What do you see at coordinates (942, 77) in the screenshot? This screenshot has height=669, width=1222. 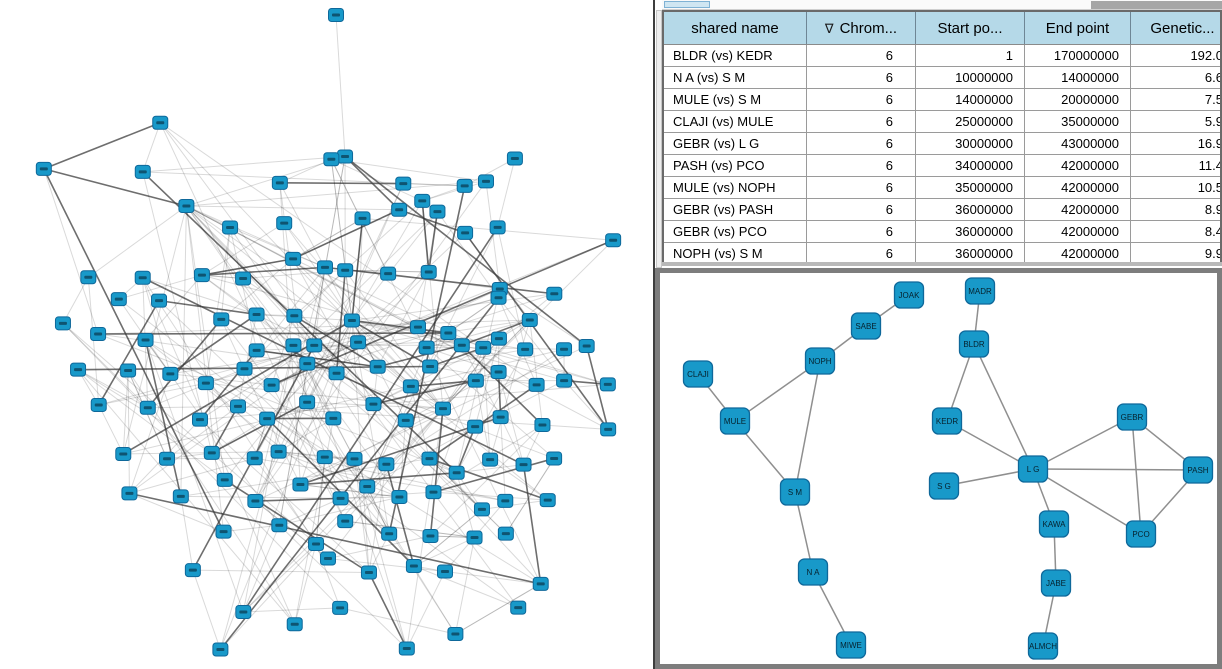 I see `table-row: N A (vs) S M 6 10000000 14000000 6.6` at bounding box center [942, 77].